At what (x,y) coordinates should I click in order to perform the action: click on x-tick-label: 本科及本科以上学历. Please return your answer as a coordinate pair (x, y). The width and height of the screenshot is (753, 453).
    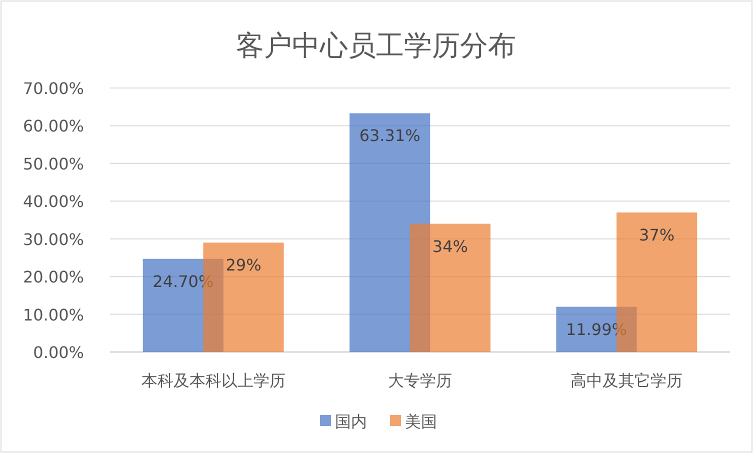
    Looking at the image, I should click on (213, 380).